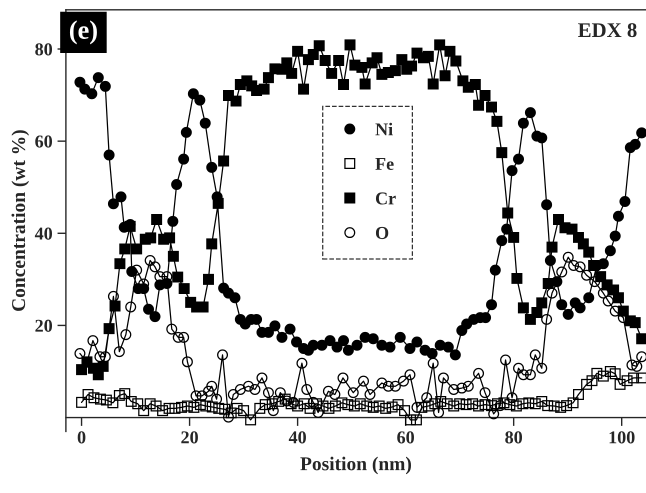 Image resolution: width=646 pixels, height=493 pixels. What do you see at coordinates (82, 437) in the screenshot?
I see `x-tick-label: 0` at bounding box center [82, 437].